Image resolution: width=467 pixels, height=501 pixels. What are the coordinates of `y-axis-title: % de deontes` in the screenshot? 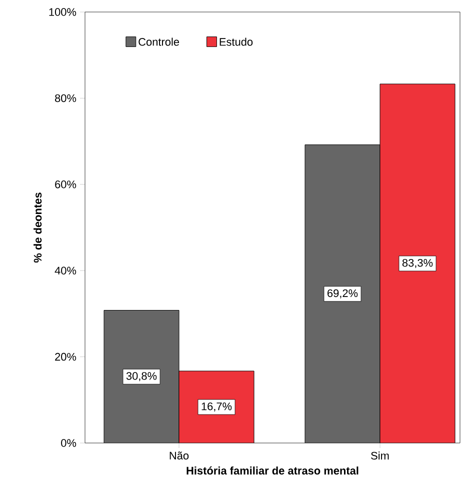 It's located at (38, 227).